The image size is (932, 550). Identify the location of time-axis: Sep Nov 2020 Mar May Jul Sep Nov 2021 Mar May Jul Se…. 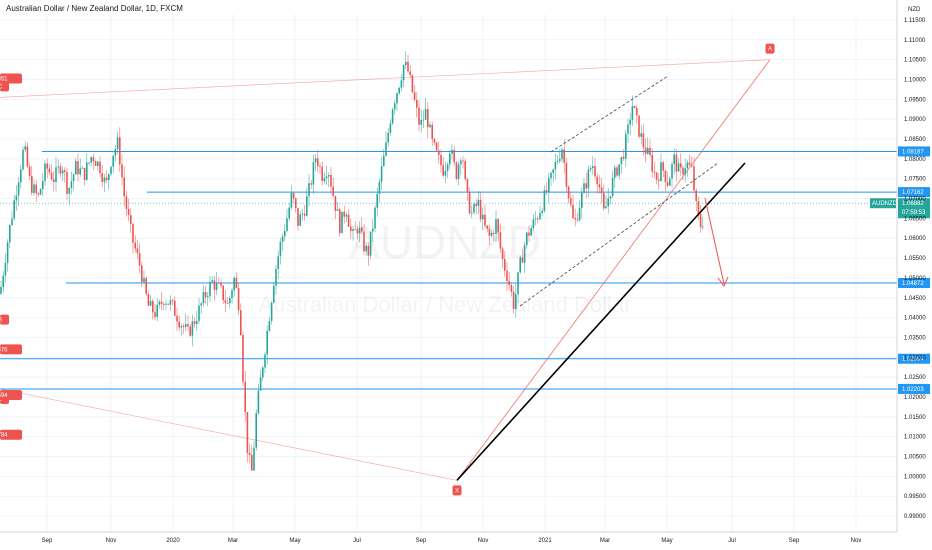
(448, 537).